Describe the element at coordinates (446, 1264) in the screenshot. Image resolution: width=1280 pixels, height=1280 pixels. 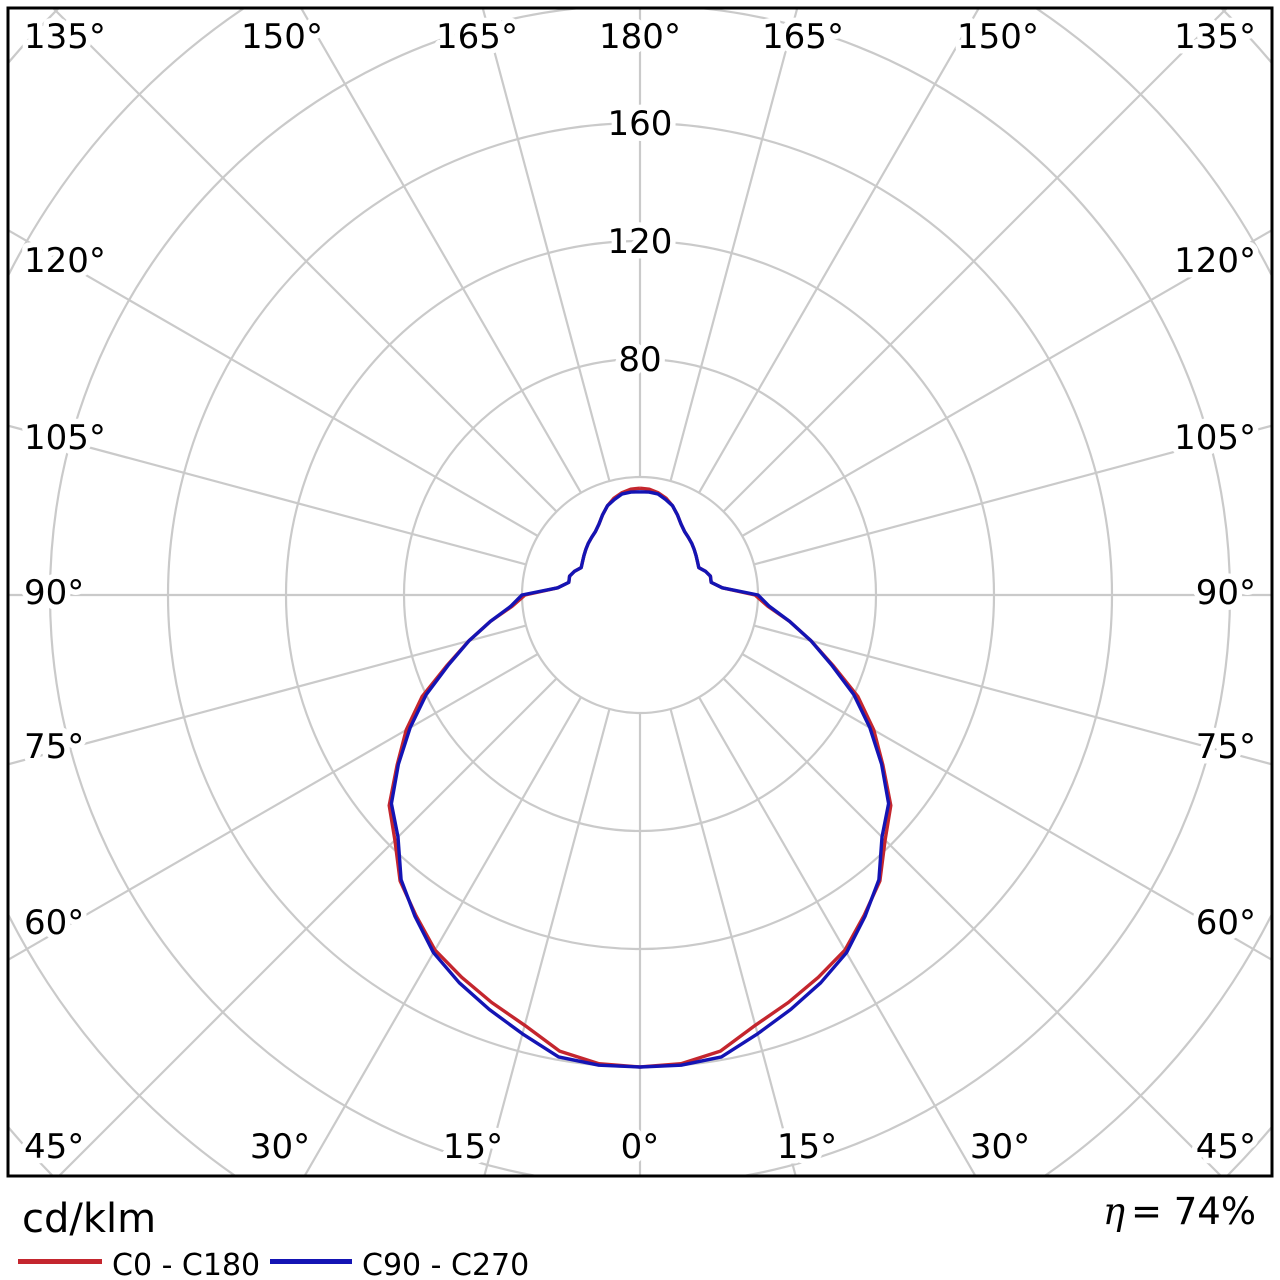
I see `legend-label-c90-c270: C90 - C270` at that location.